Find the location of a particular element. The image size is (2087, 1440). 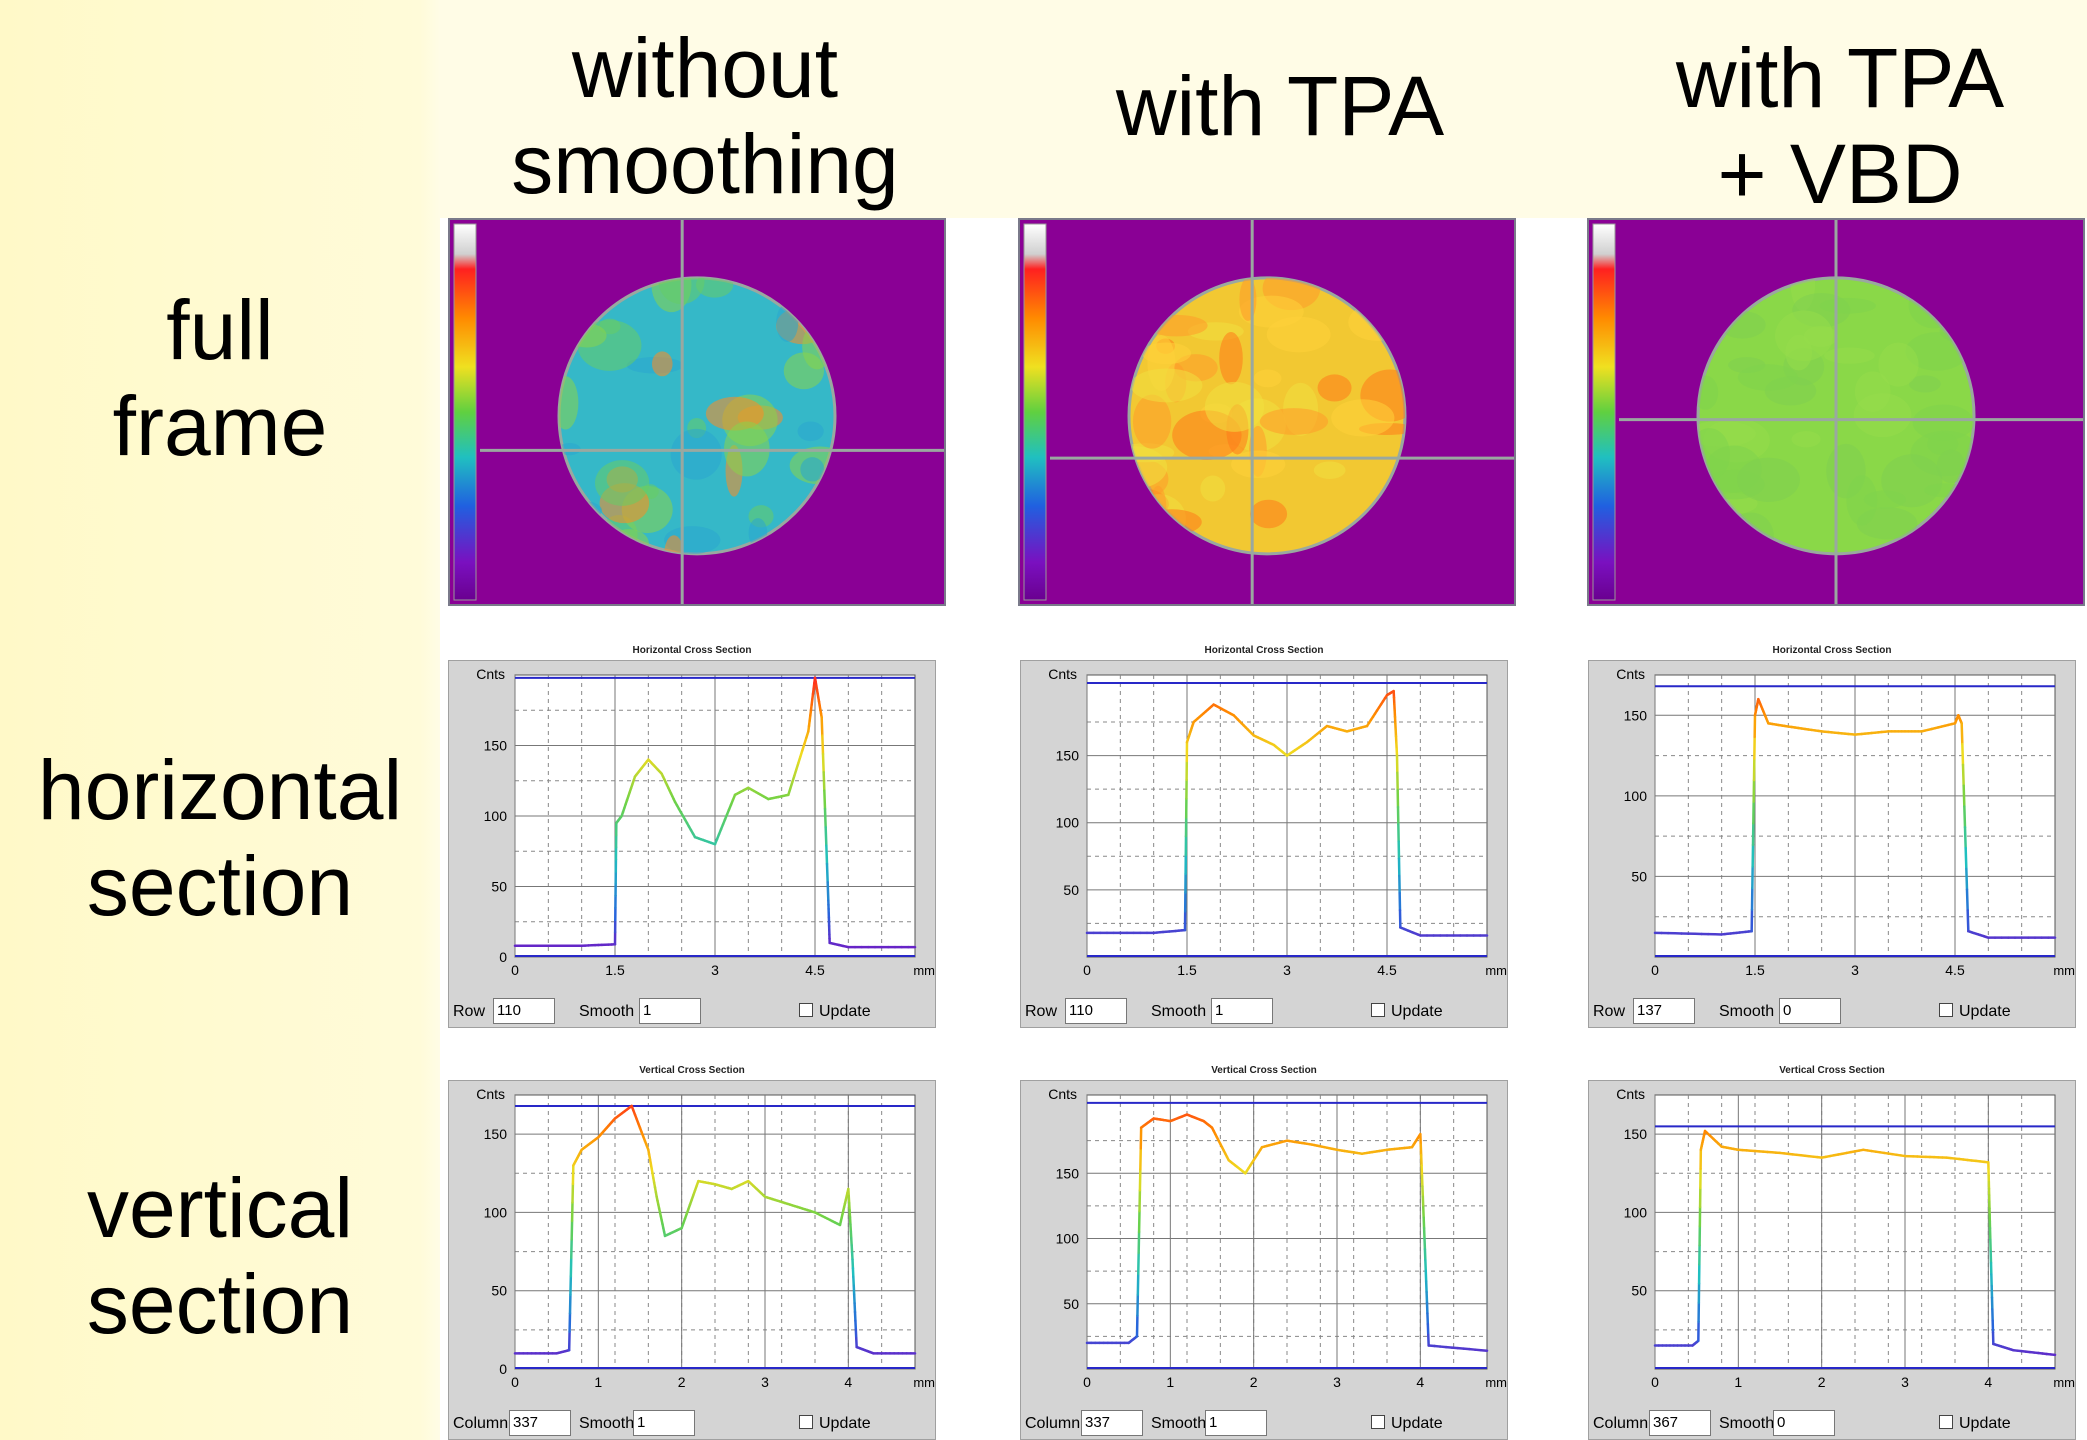

chart-title: Vertical Cross Section is located at coordinates (1264, 1070).